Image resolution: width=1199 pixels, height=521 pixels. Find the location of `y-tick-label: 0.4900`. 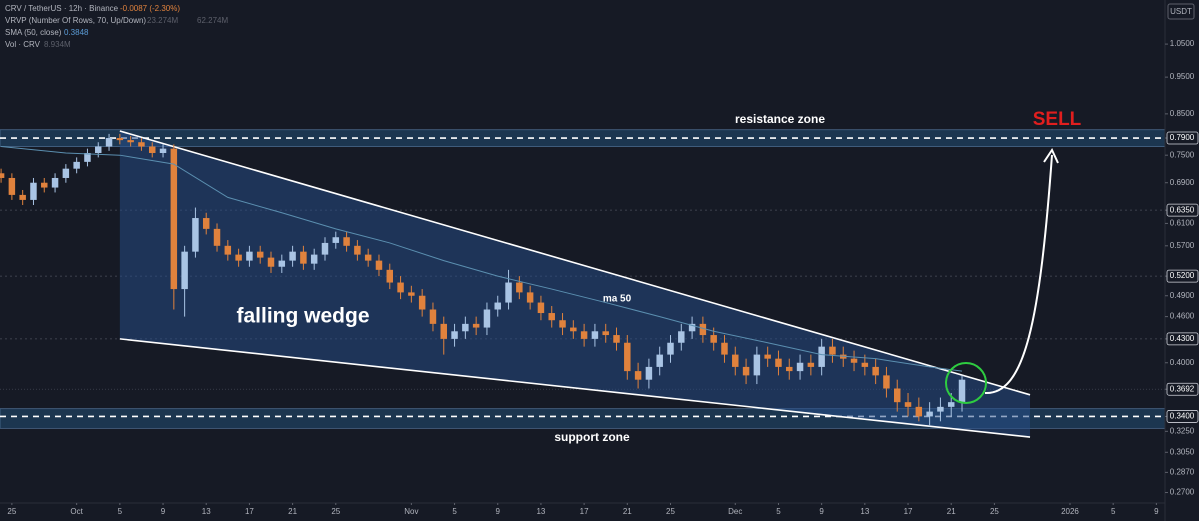

y-tick-label: 0.4900 is located at coordinates (1182, 295).